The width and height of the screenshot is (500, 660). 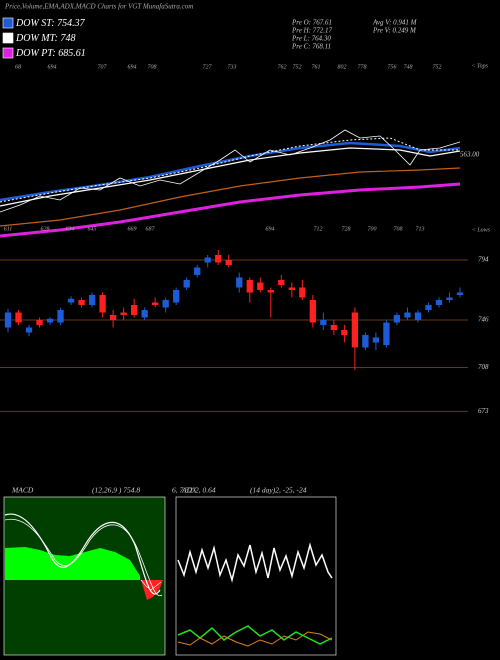 I want to click on stat: Pre L: 764.30, so click(x=311, y=39).